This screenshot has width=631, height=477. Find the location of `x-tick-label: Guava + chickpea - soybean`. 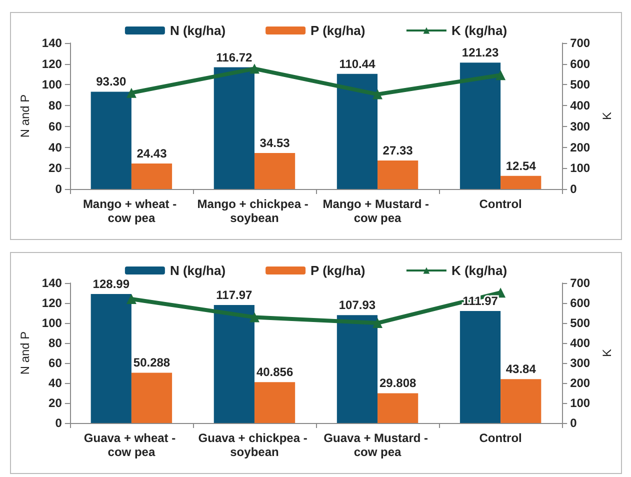

x-tick-label: Guava + chickpea - soybean is located at coordinates (254, 445).